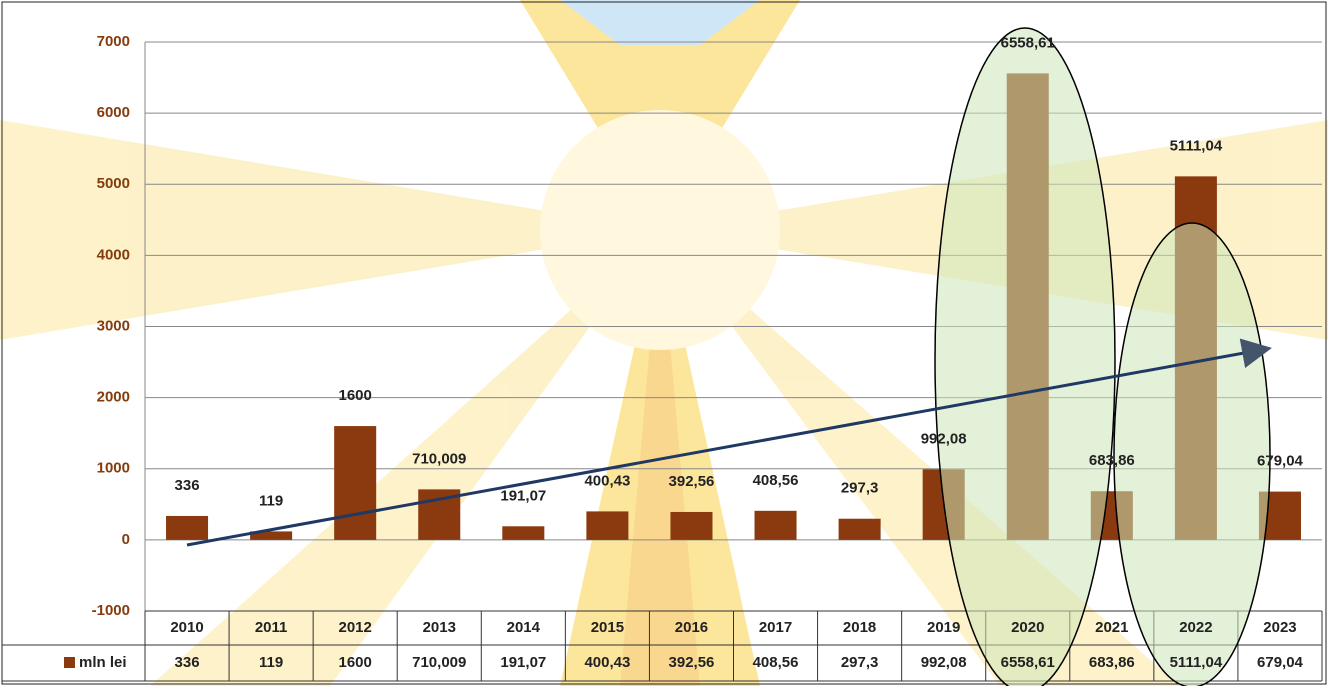  I want to click on y-tick-label: 5000, so click(113, 183).